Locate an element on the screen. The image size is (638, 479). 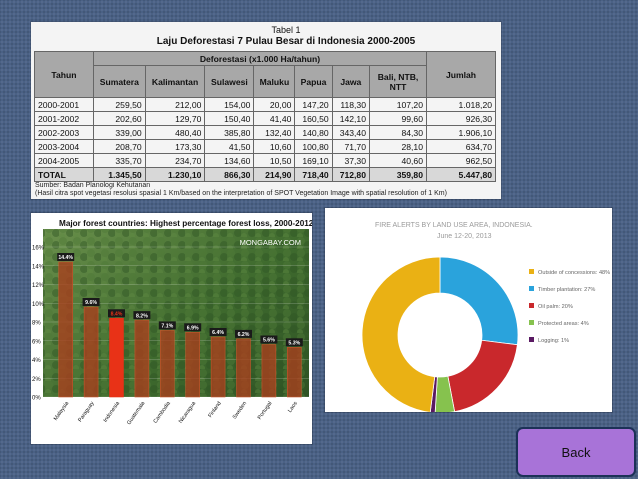
table-cell: 20,00 is located at coordinates (274, 104).